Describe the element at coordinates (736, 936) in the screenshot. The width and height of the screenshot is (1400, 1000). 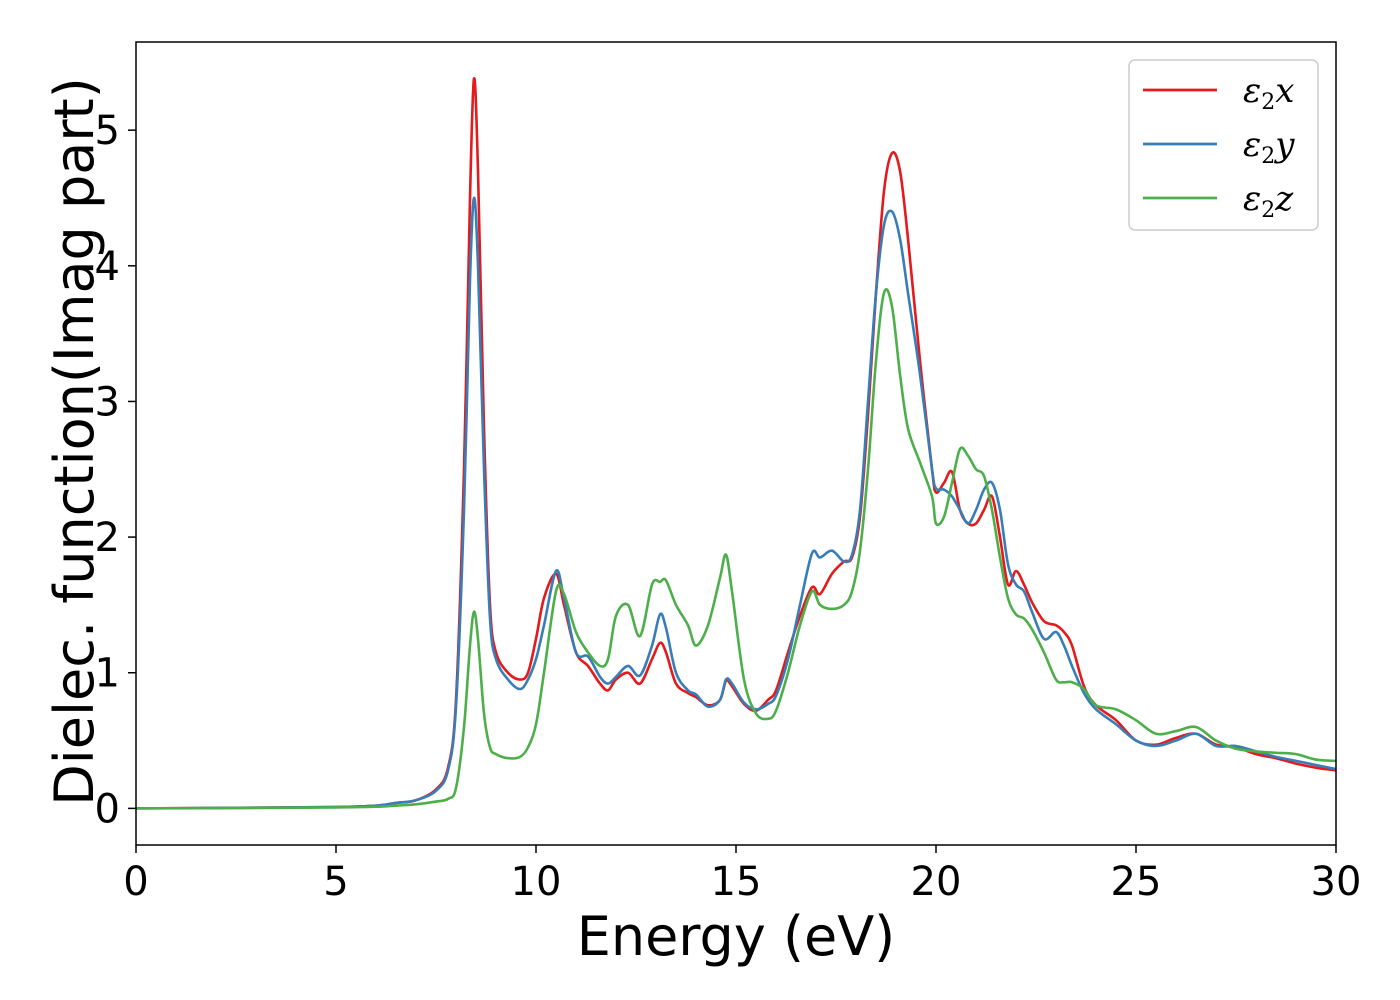
I see `x-axis-title: Energy (eV)` at that location.